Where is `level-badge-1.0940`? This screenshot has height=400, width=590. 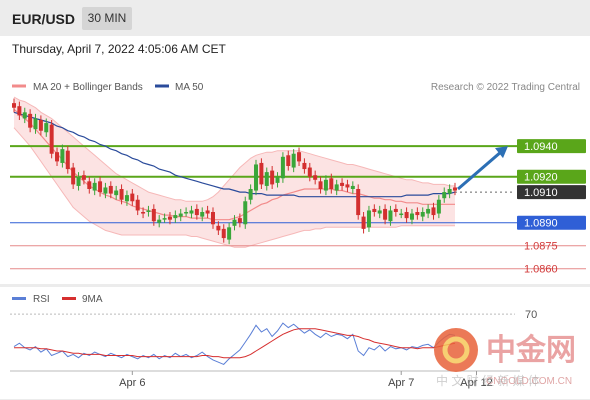 level-badge-1.0940 is located at coordinates (551, 146).